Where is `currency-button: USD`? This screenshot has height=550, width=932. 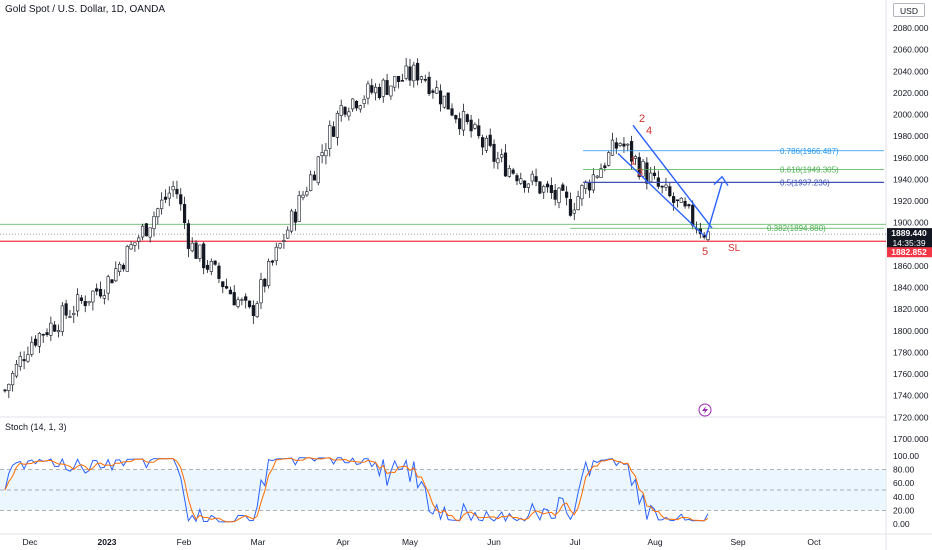
currency-button: USD is located at coordinates (909, 10).